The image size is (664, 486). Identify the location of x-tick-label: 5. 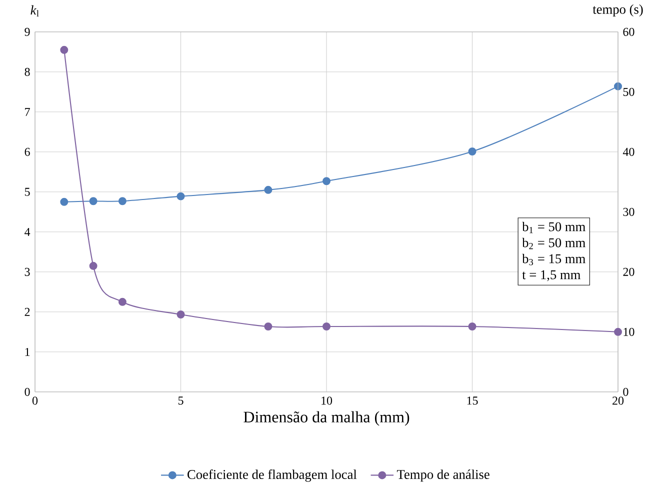
(181, 400).